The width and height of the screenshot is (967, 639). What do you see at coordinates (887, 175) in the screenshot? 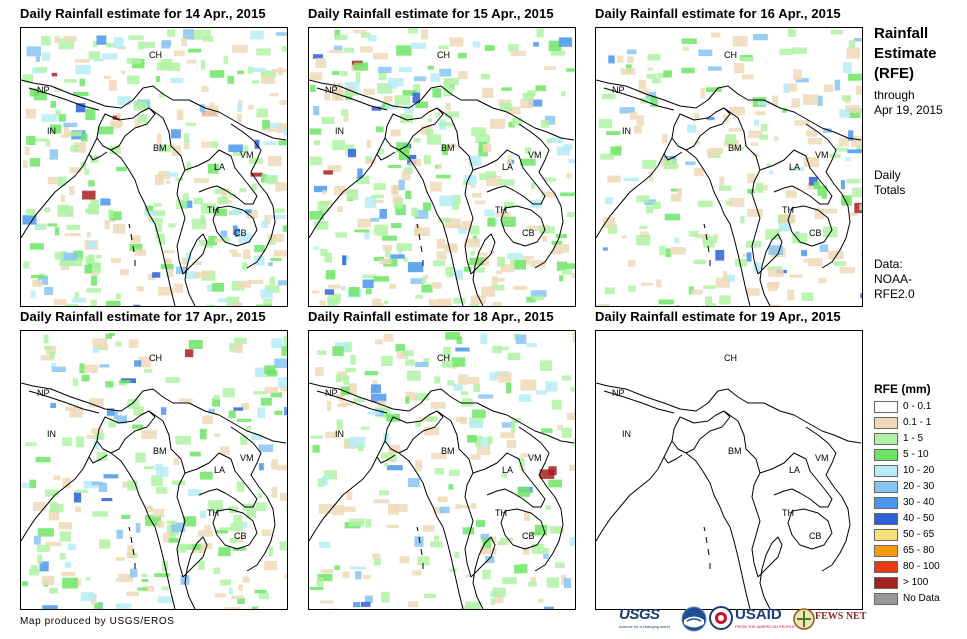
I see `daily-line: Daily` at bounding box center [887, 175].